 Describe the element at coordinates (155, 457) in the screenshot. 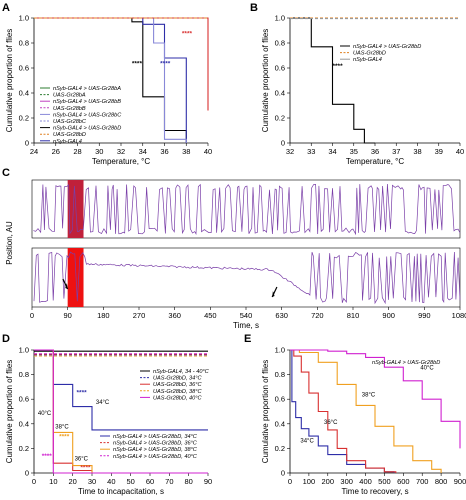

I see `panel-d-legend-entry: nSyb-GAL4 > UAS-Gr28bD, 40°C` at that location.